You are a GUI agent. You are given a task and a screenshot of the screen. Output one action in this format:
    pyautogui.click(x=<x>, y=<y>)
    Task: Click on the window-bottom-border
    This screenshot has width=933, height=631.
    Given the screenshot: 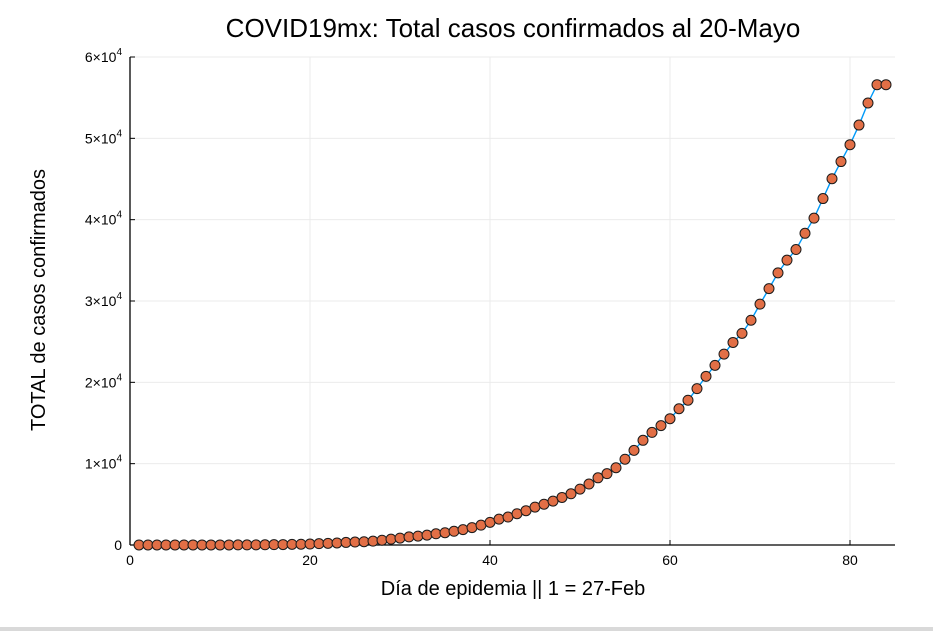 What is the action you would take?
    pyautogui.click(x=466, y=629)
    